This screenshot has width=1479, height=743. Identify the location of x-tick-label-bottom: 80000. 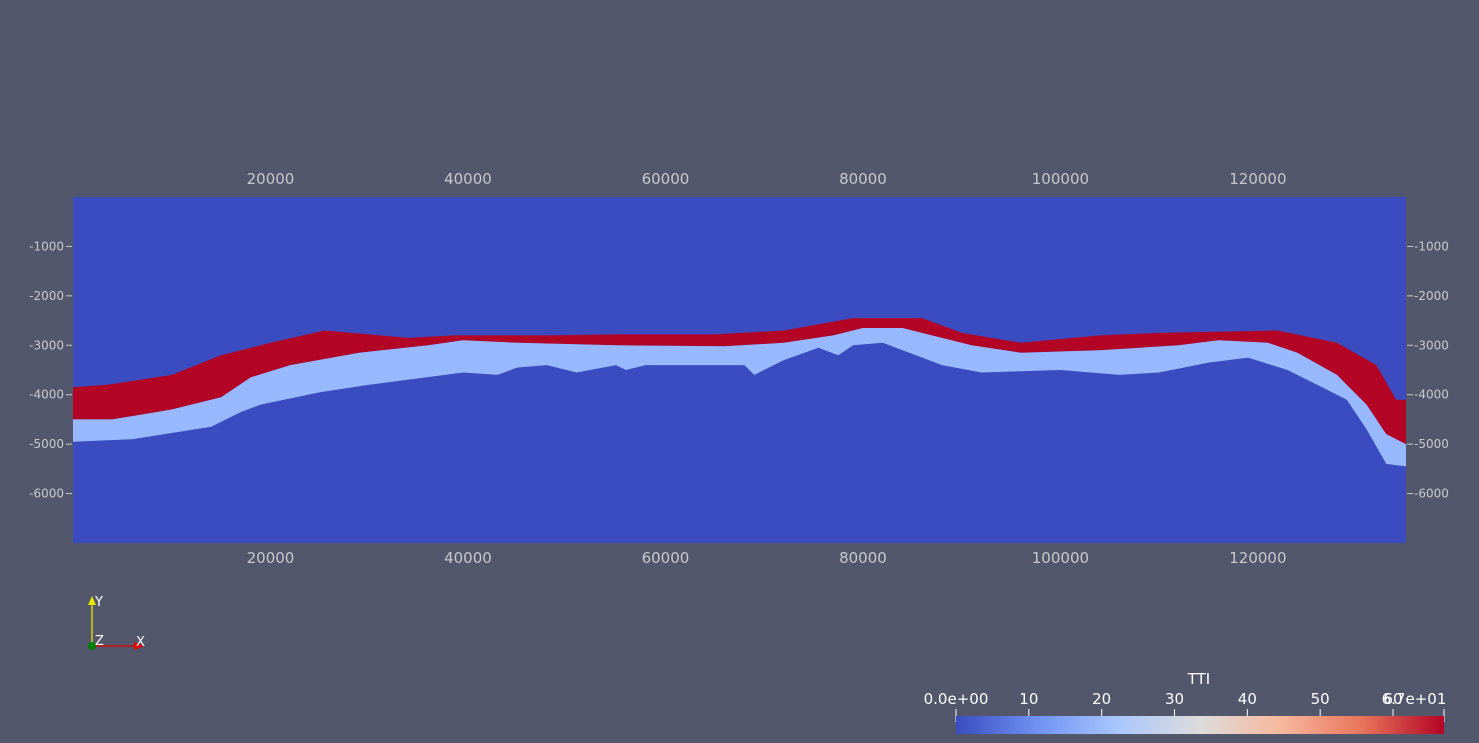
(863, 558).